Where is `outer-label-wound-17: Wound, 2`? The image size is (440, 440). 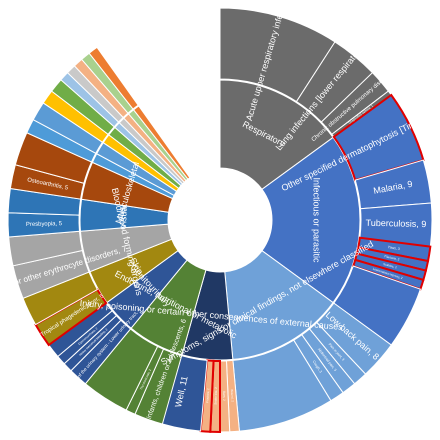 outer-label-wound-17: Wound, 2 is located at coordinates (232, 395).